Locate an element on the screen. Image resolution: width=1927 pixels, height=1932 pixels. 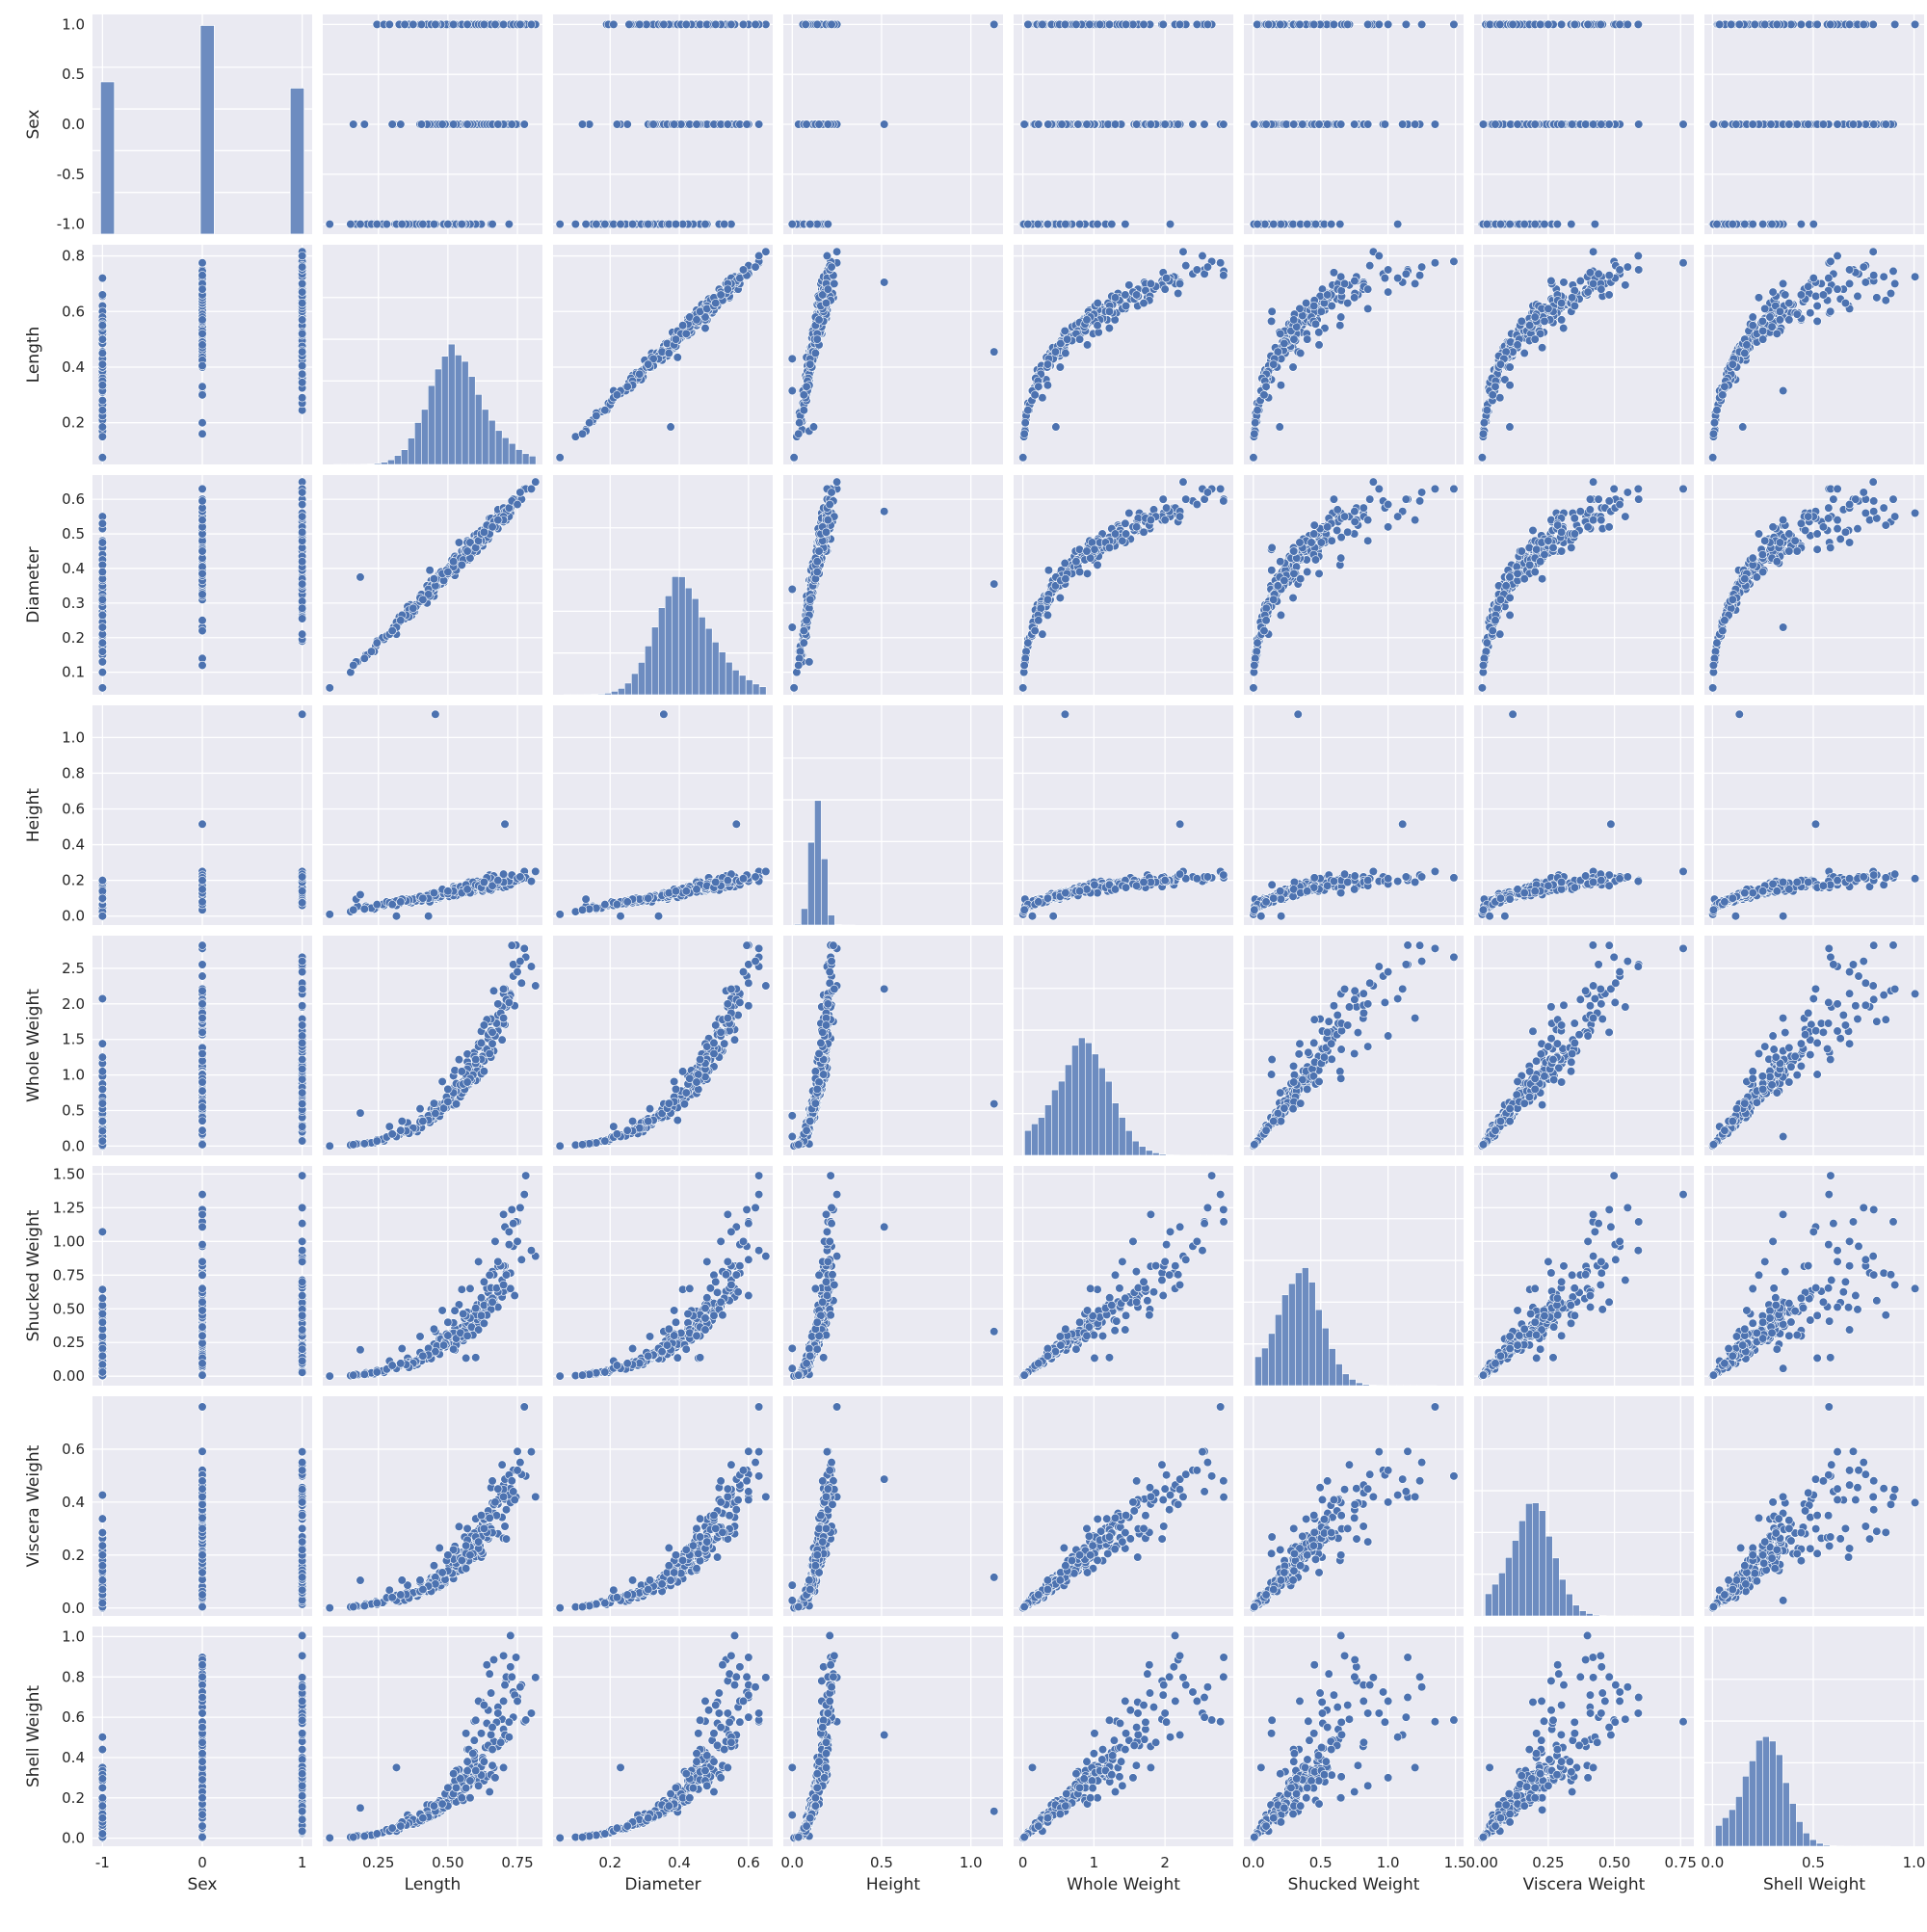
y-tick-label: -1.0 is located at coordinates (71, 224).